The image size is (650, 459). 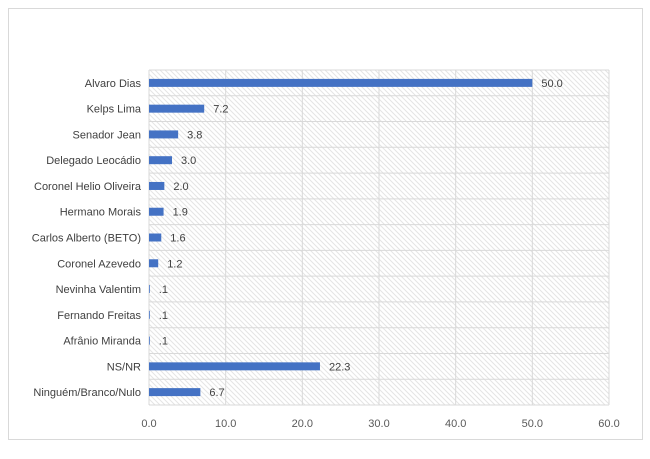 I want to click on x-tick-label: 20.0, so click(x=302, y=424).